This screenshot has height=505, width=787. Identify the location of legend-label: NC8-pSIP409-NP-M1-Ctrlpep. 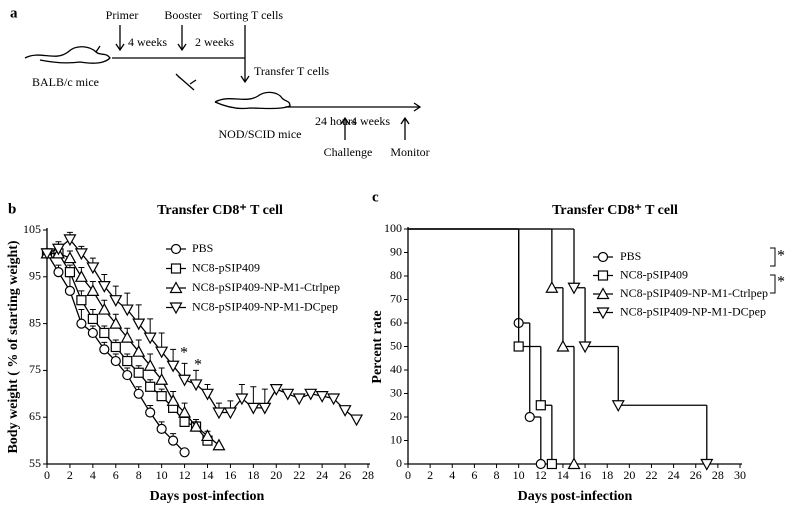
(694, 293).